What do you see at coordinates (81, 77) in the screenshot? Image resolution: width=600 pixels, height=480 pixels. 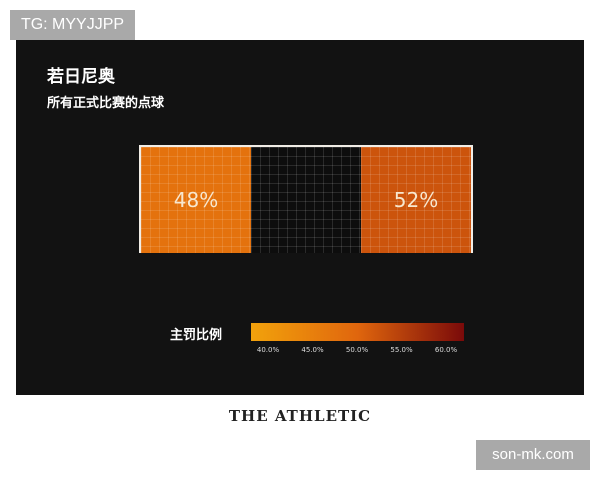 I see `chart-title: 若日尼奥` at bounding box center [81, 77].